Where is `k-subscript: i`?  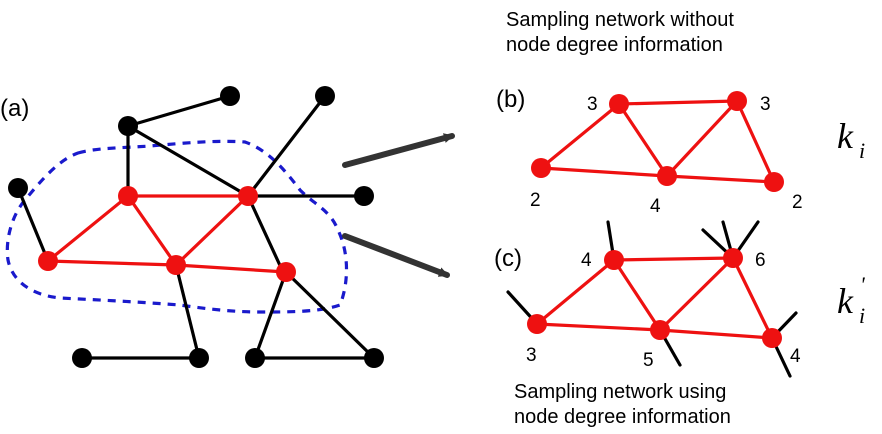 k-subscript: i is located at coordinates (862, 150).